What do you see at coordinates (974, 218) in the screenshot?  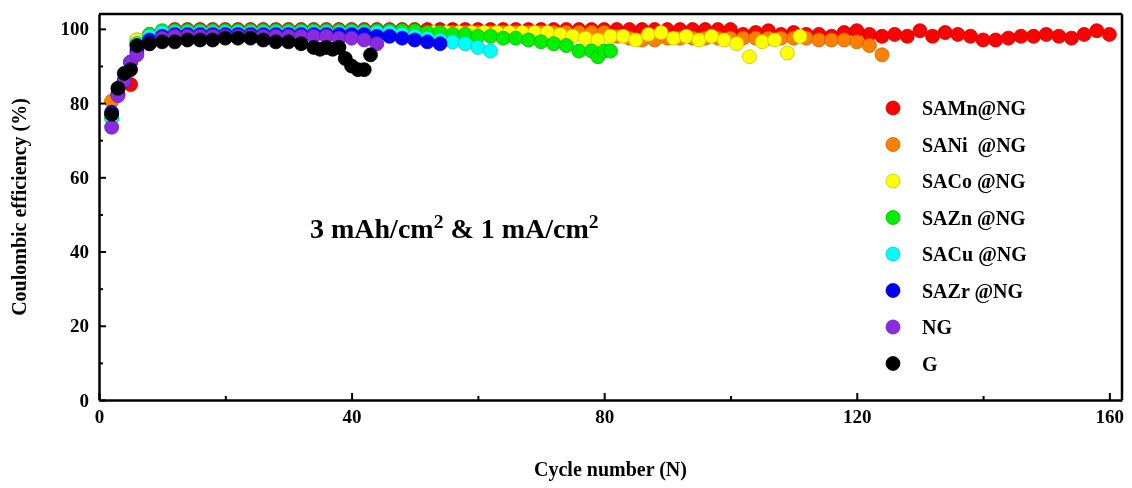 I see `legend-label: SAZn @NG` at bounding box center [974, 218].